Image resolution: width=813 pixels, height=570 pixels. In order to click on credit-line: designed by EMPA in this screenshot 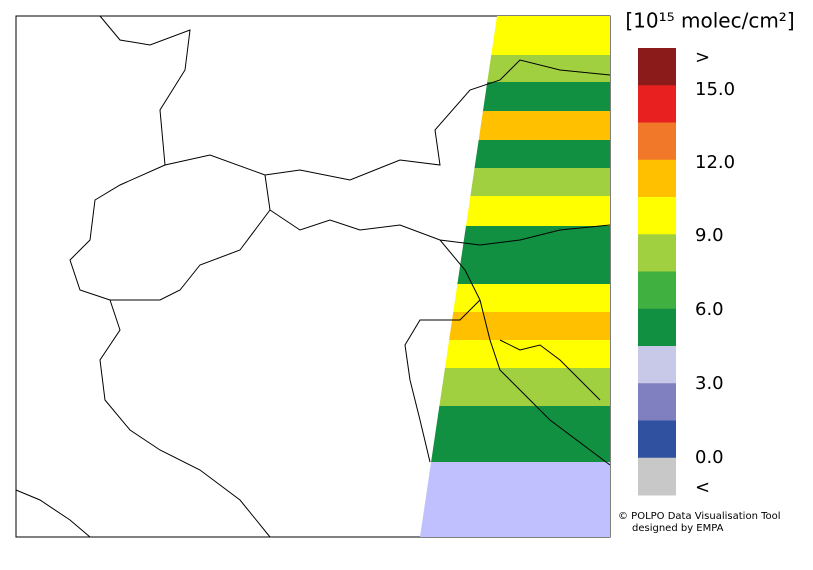, I will do `click(678, 528)`.